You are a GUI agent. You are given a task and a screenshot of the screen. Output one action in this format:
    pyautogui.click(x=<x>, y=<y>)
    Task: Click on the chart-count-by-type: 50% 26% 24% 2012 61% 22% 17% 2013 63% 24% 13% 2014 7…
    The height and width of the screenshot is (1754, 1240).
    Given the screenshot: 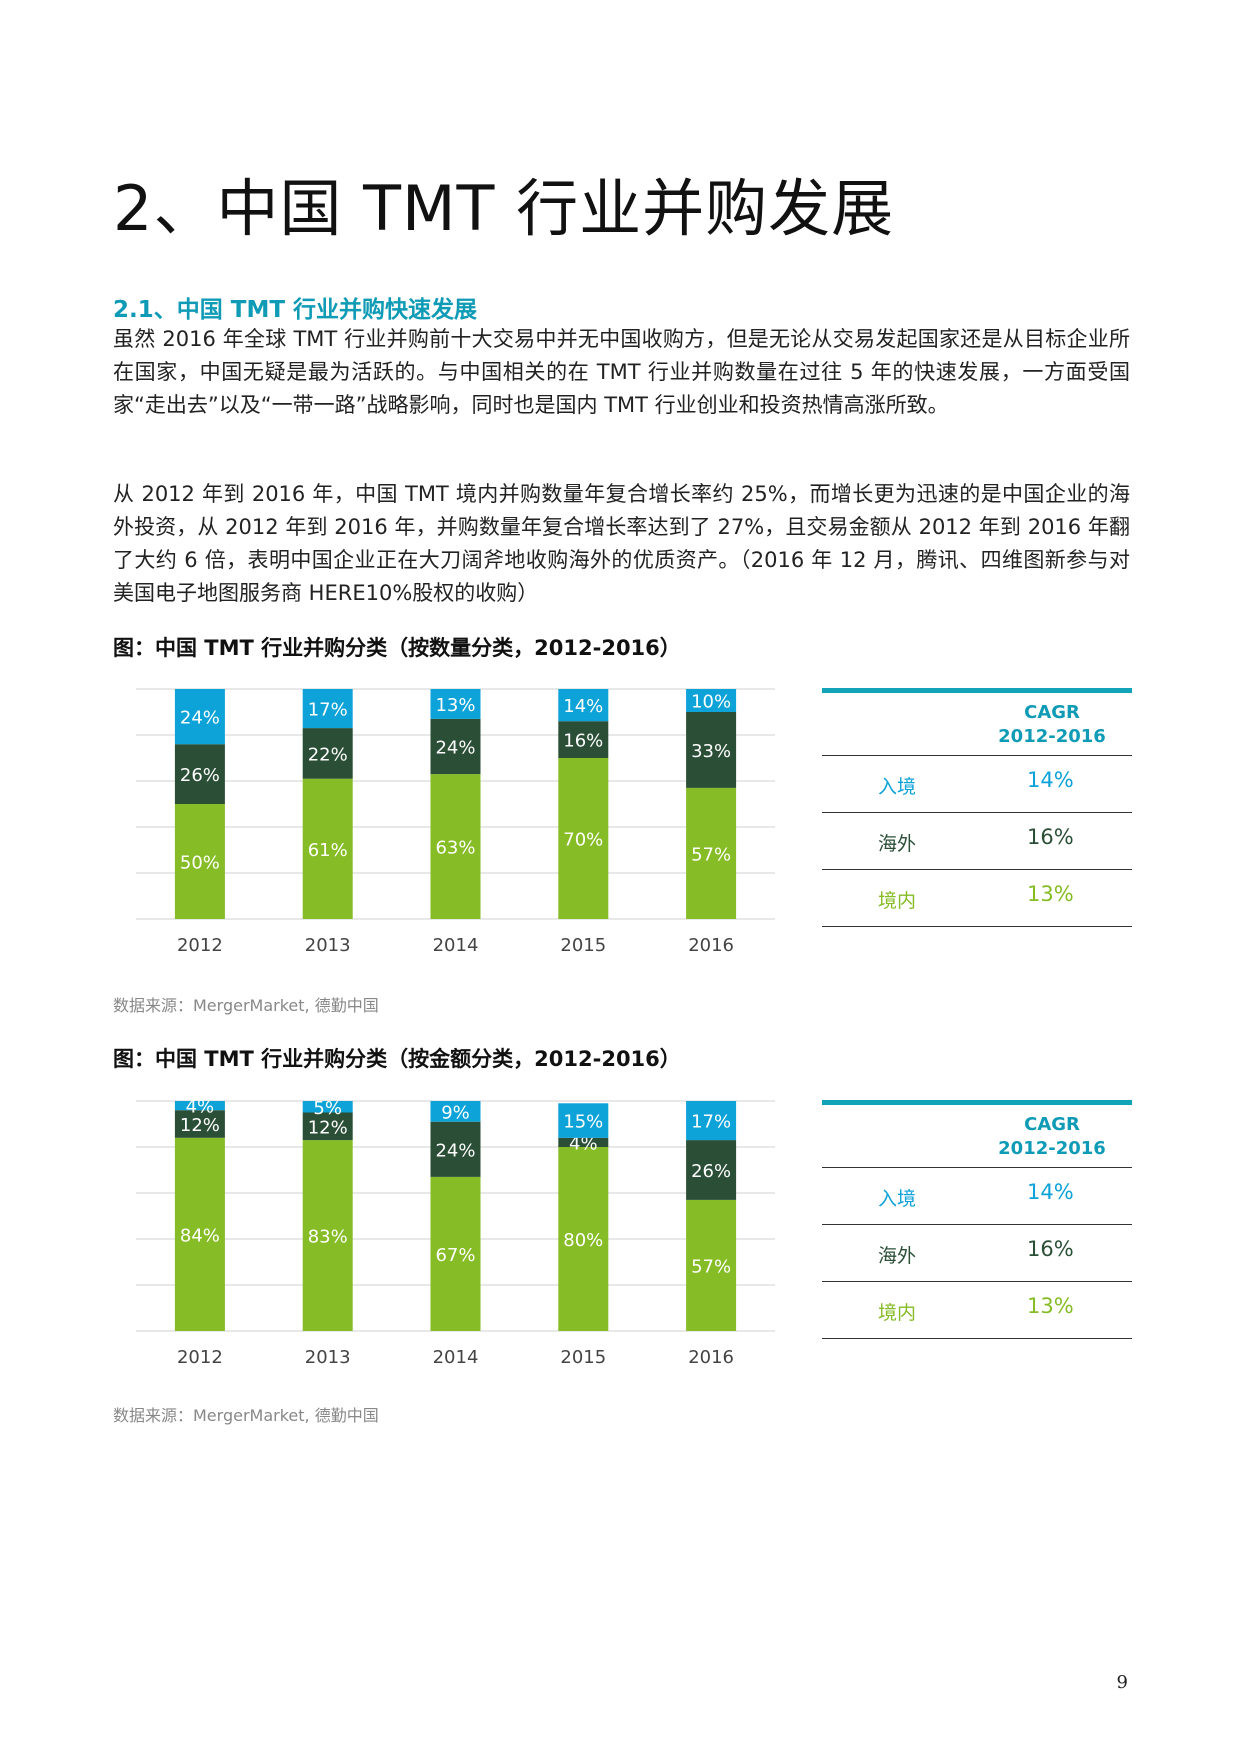 What is the action you would take?
    pyautogui.click(x=455, y=822)
    